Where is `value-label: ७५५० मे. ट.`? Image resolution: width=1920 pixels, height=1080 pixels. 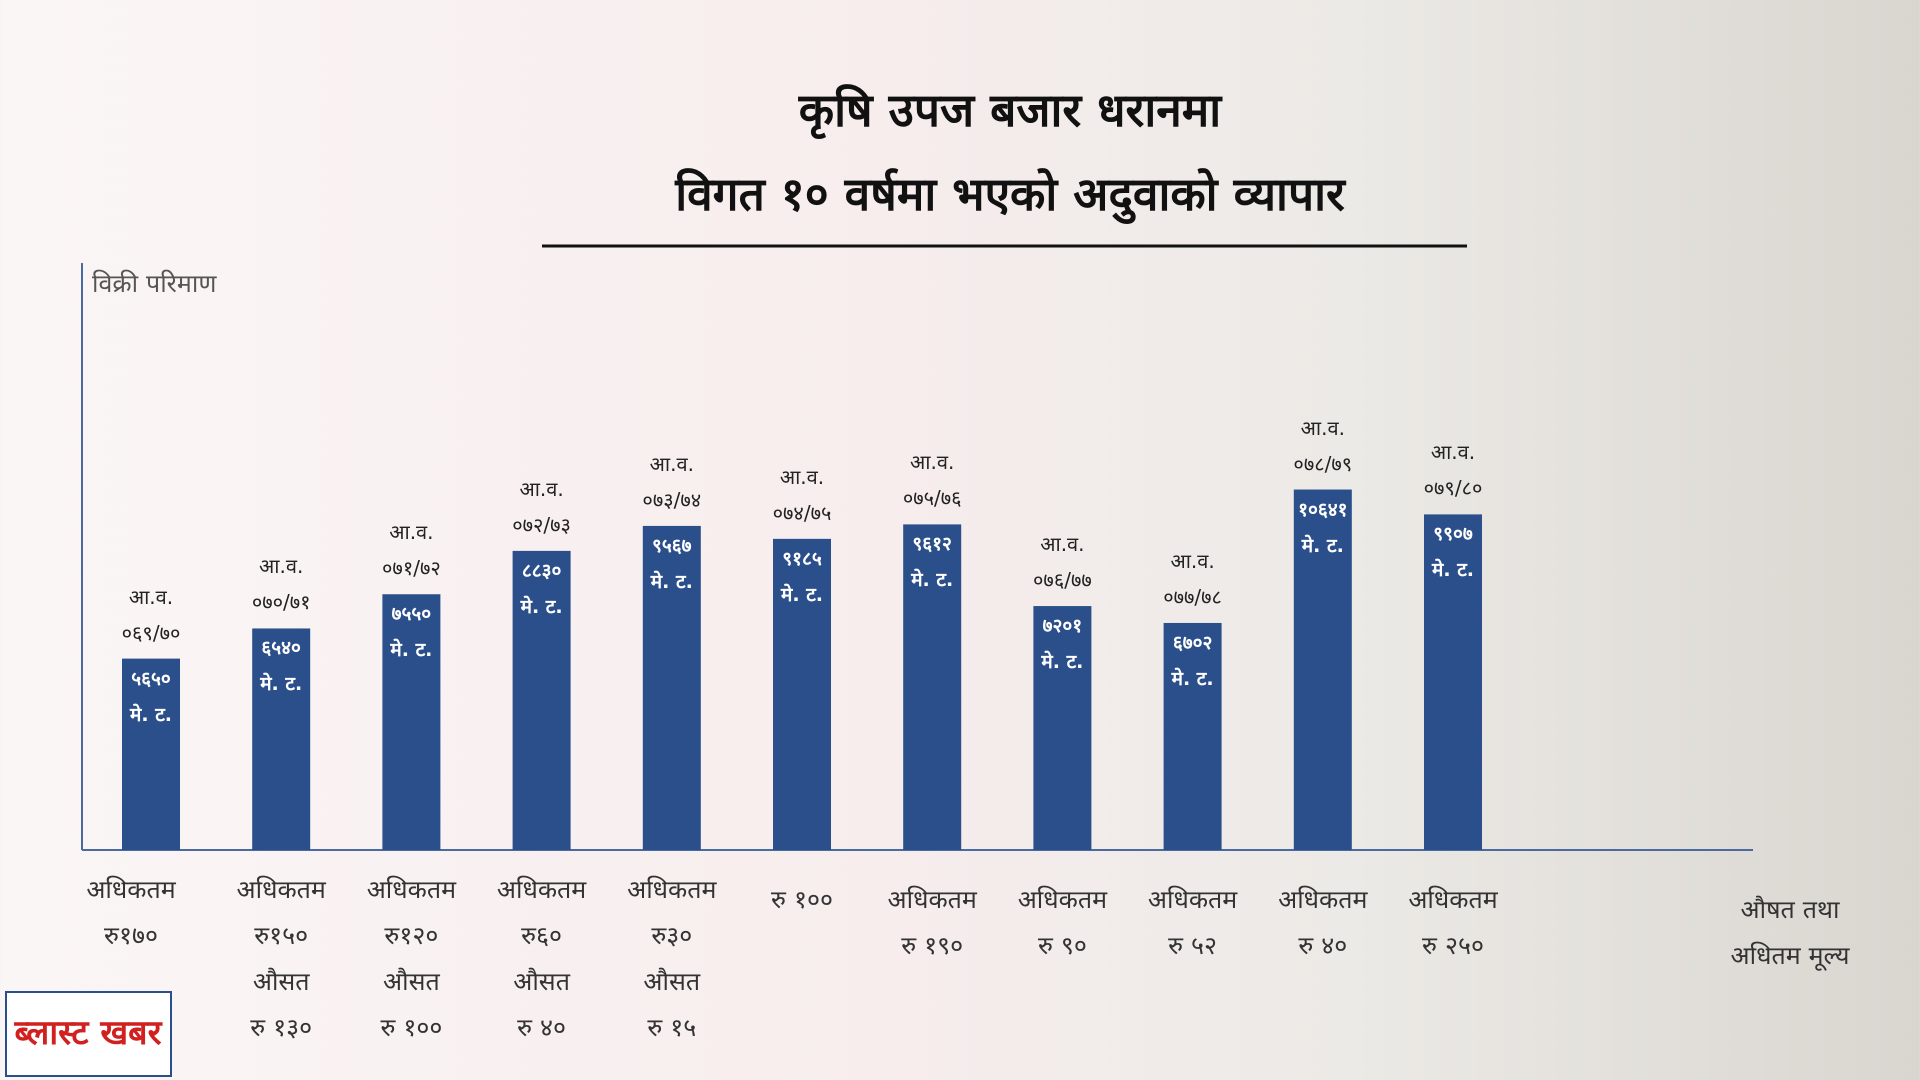 value-label: ७५५० मे. ट. is located at coordinates (411, 632).